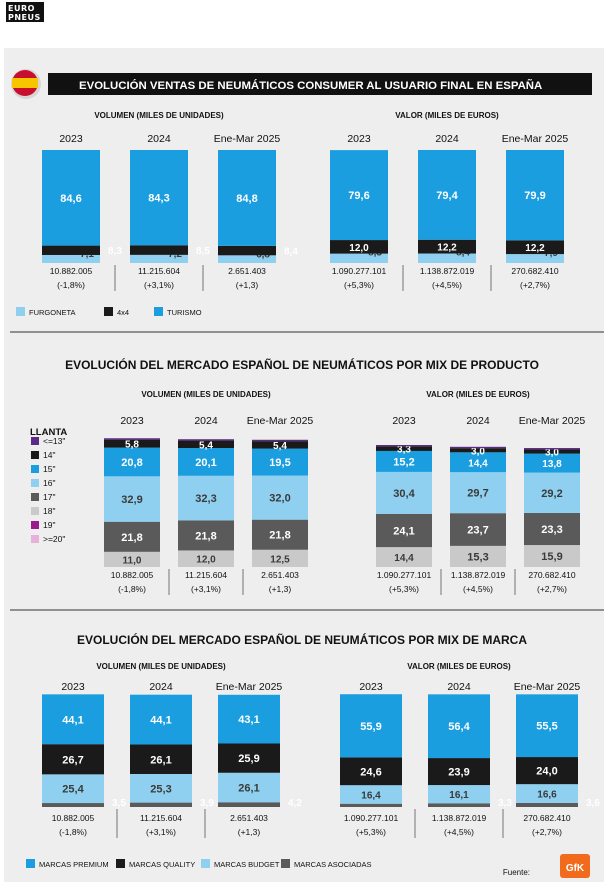 The image size is (613, 890). What do you see at coordinates (320, 84) in the screenshot?
I see `title-banner` at bounding box center [320, 84].